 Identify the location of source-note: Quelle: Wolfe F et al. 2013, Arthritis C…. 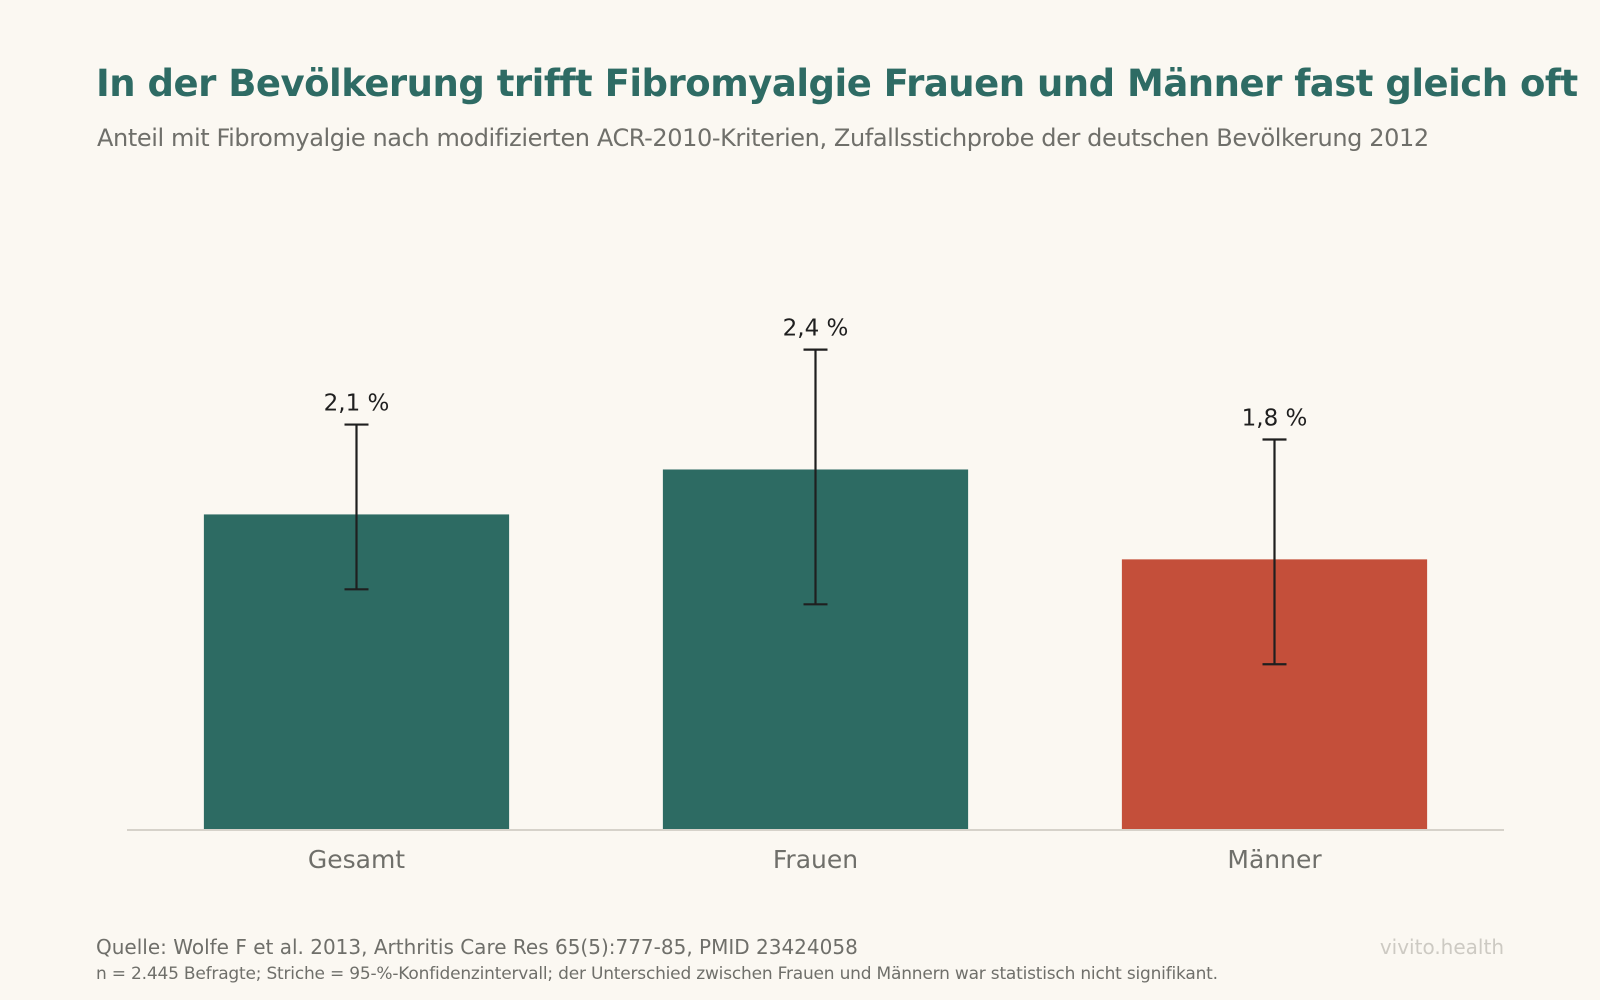
(477, 947).